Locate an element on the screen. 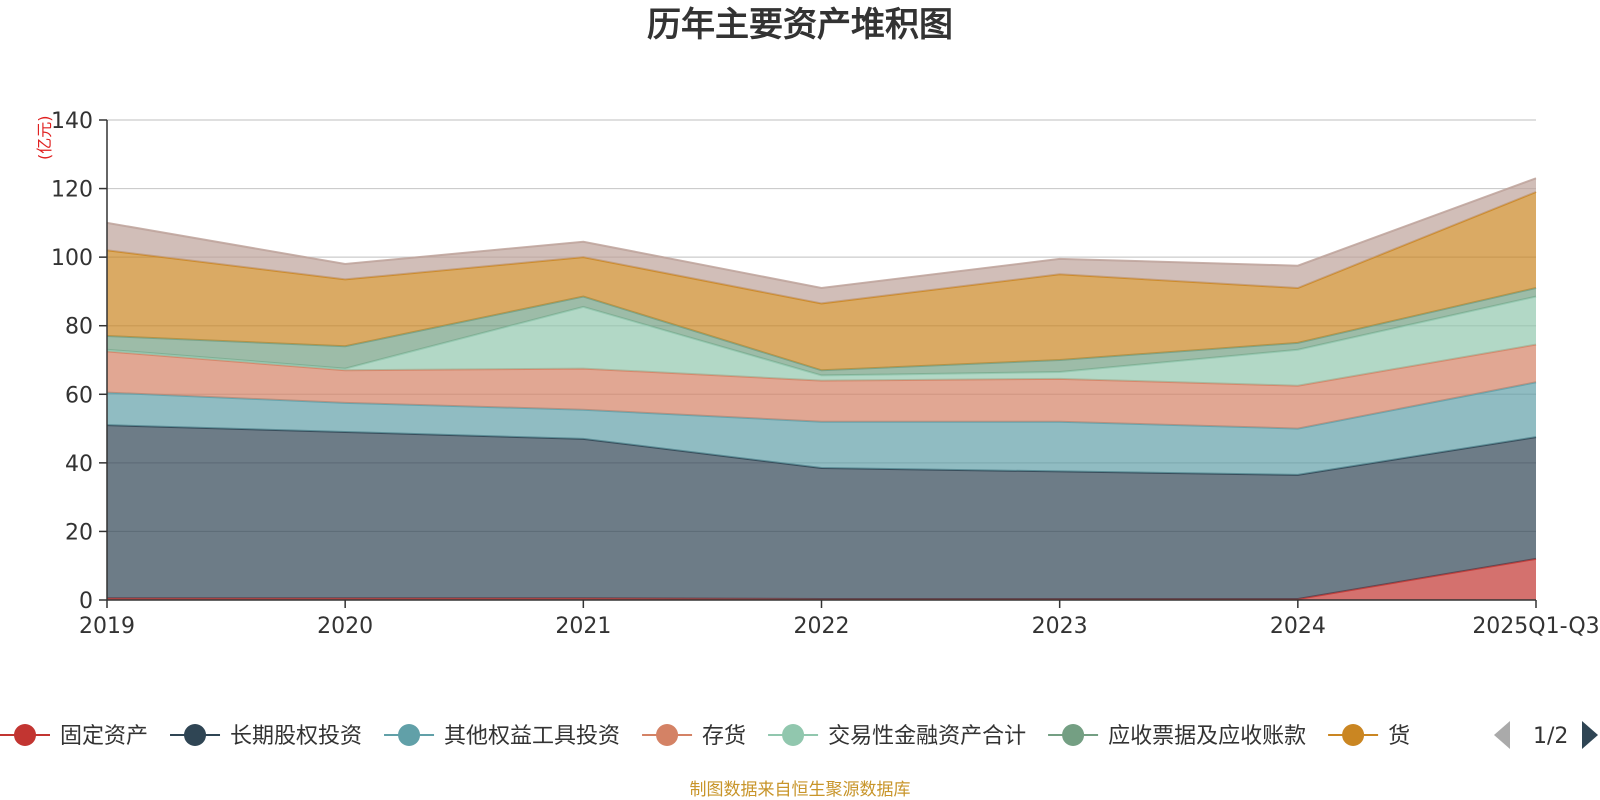  legend-item-4: 交易性金融资产合计 is located at coordinates (897, 736).